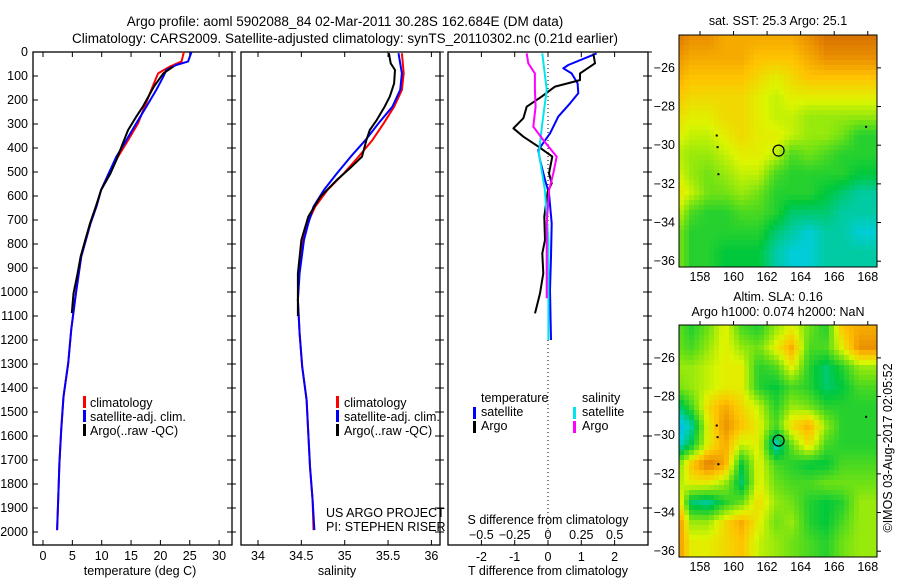  Describe the element at coordinates (481, 535) in the screenshot. I see `s-tick-label: −0.5` at that location.